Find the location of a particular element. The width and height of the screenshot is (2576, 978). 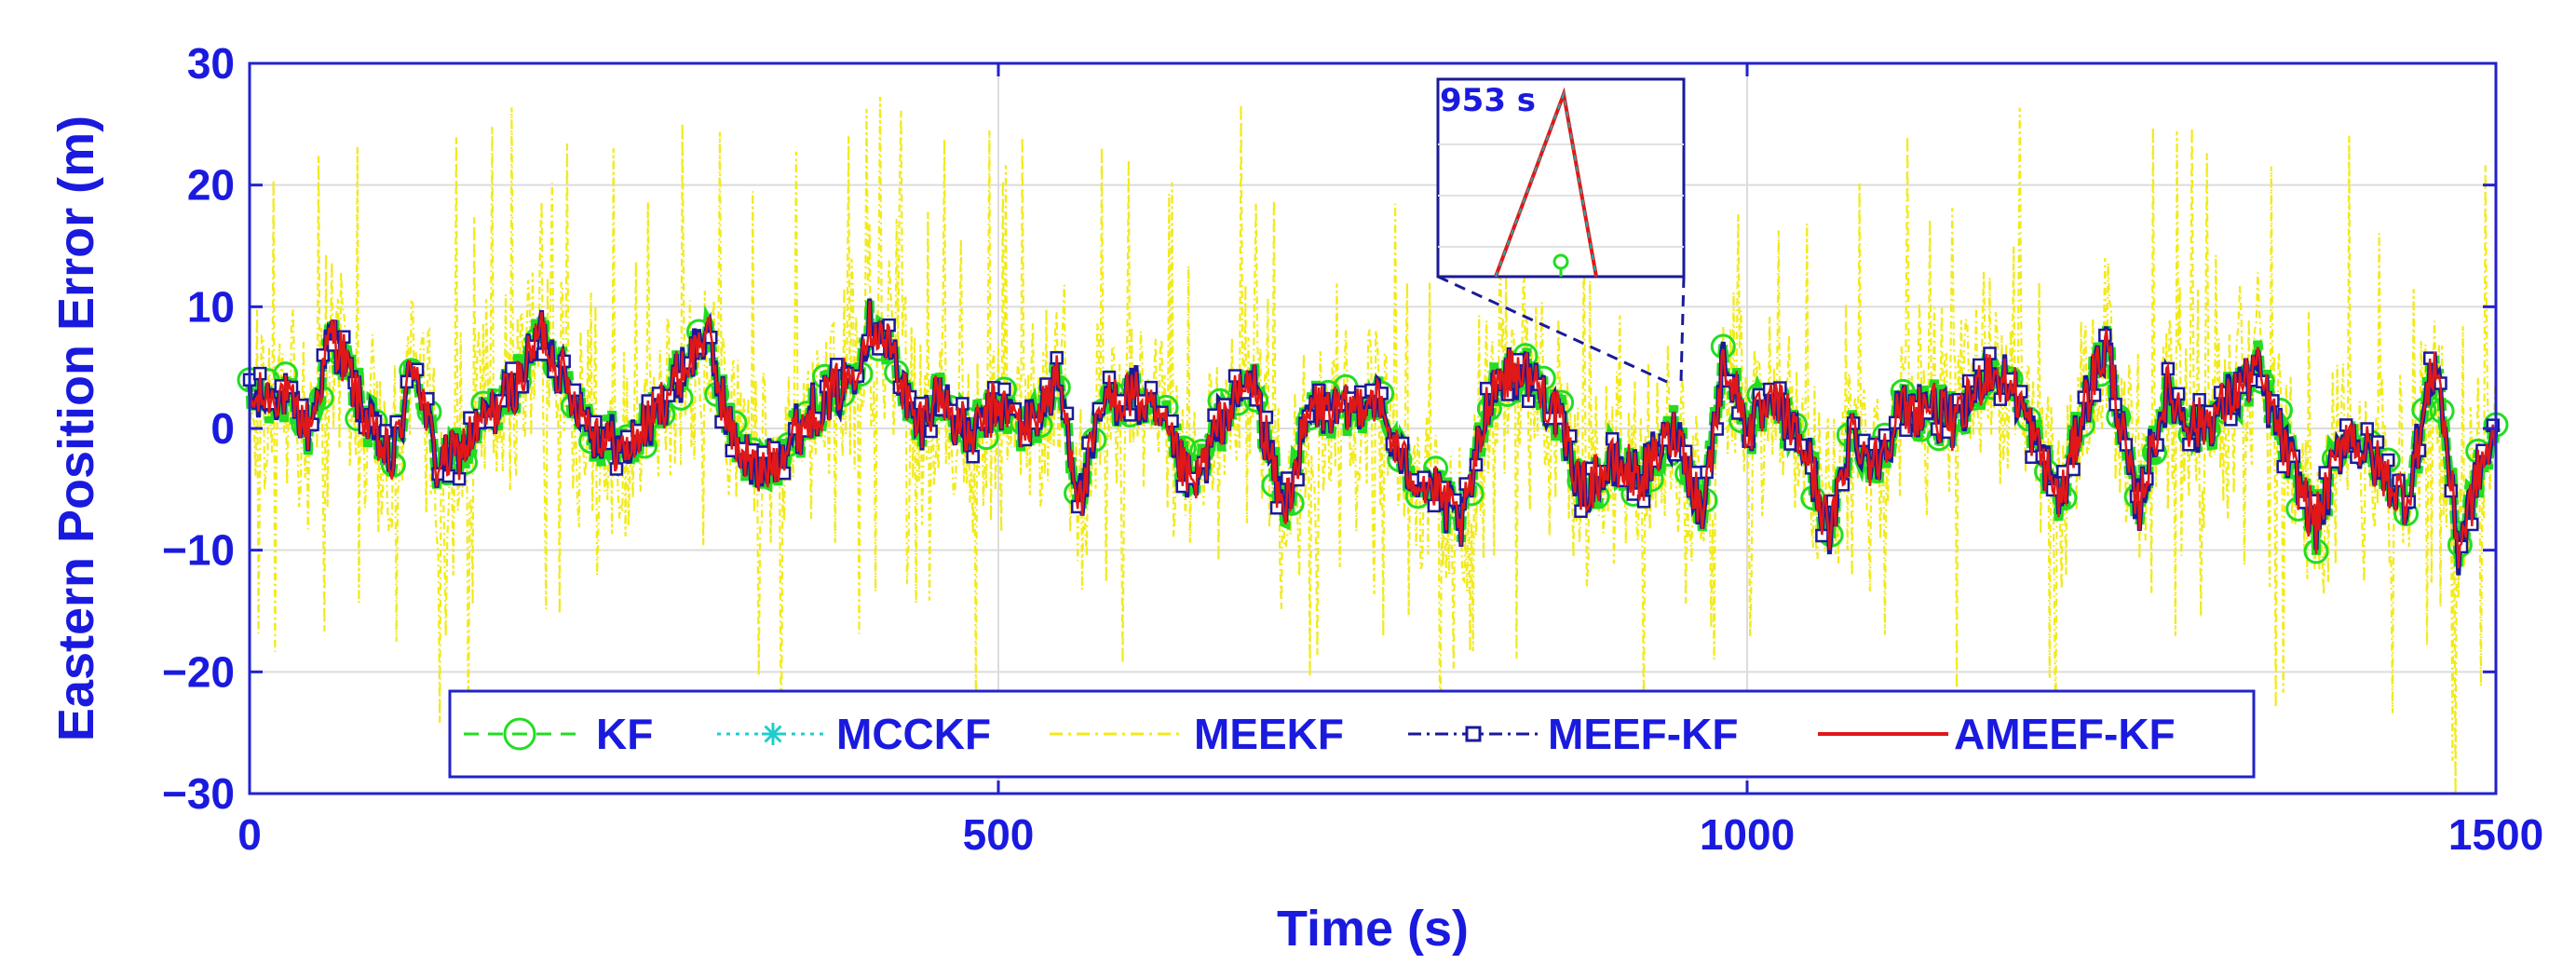

legend-box is located at coordinates (1352, 734).